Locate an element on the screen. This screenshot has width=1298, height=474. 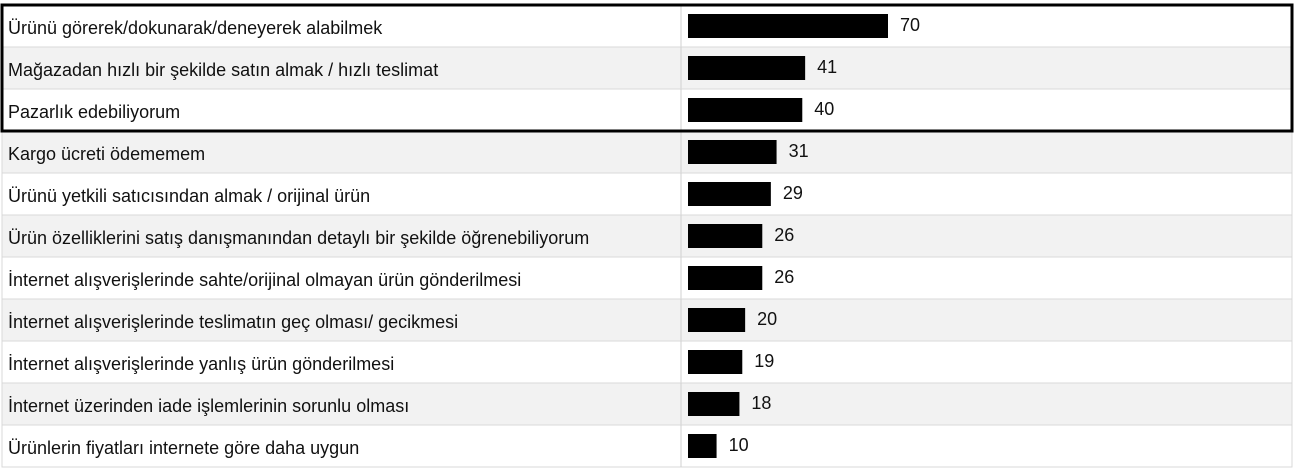
value-label: 29 is located at coordinates (793, 193).